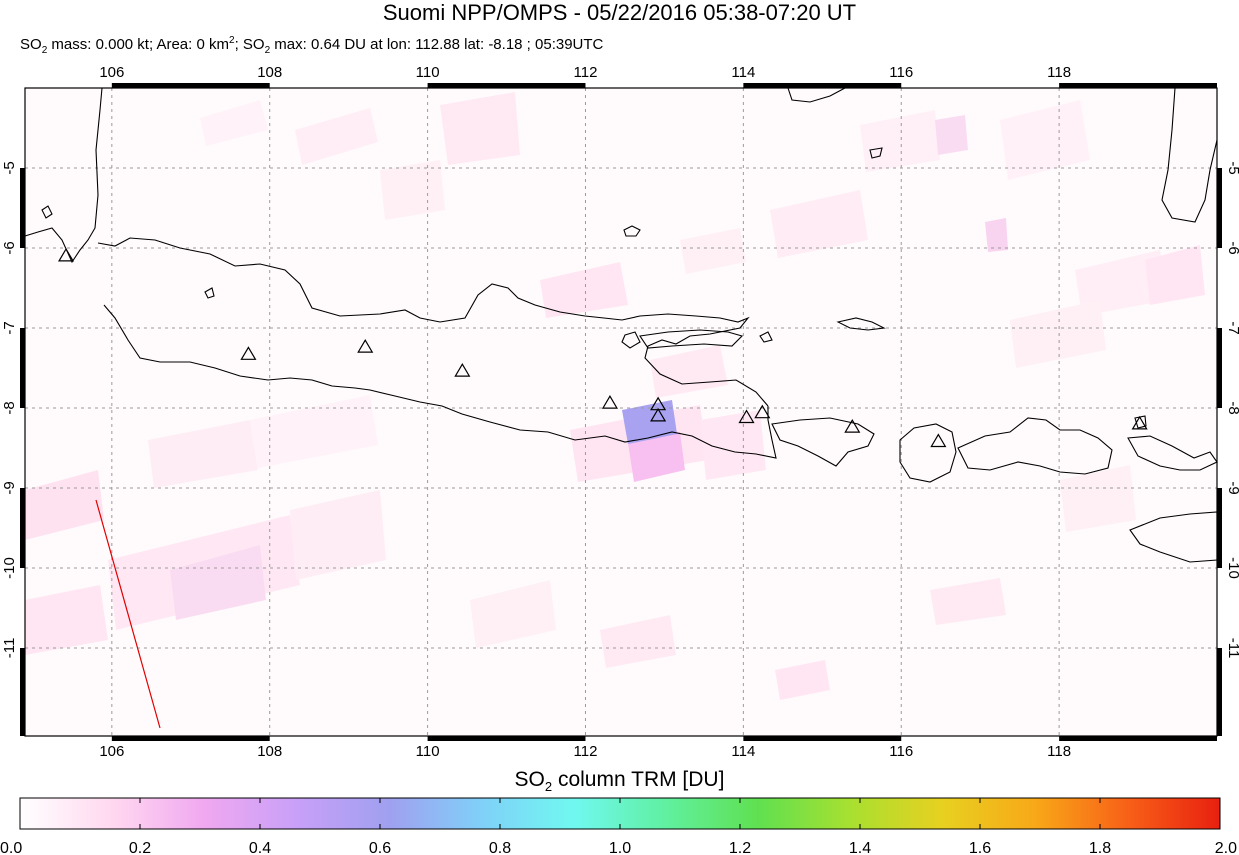 Image resolution: width=1239 pixels, height=855 pixels. I want to click on subtitle-part-3: mass: 0.000 kt; Area: 0 km, so click(138, 44).